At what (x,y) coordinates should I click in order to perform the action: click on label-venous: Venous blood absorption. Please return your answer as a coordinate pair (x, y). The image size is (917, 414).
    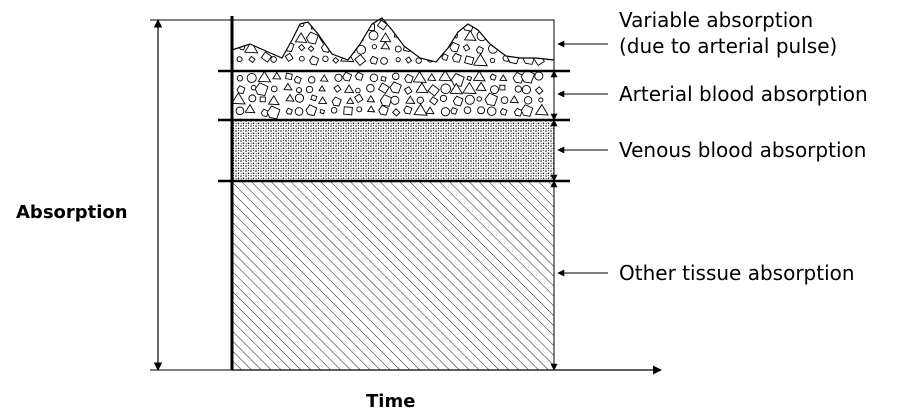
    Looking at the image, I should click on (743, 150).